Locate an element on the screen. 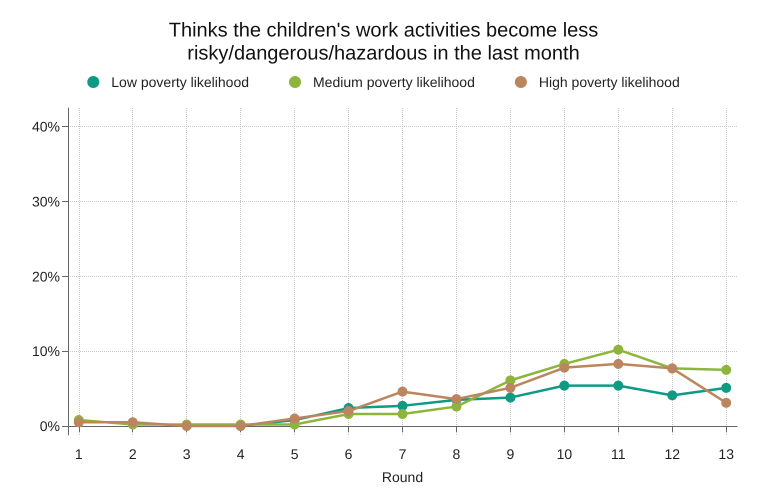 This screenshot has height=498, width=767. x-tick-label: 10 is located at coordinates (564, 454).